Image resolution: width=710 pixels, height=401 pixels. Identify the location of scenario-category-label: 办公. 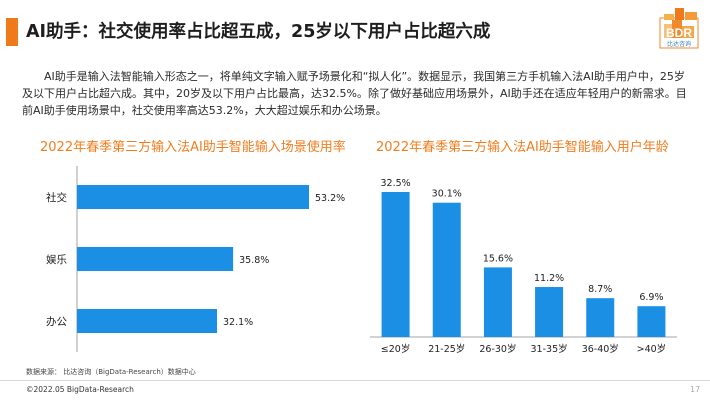
(56, 321).